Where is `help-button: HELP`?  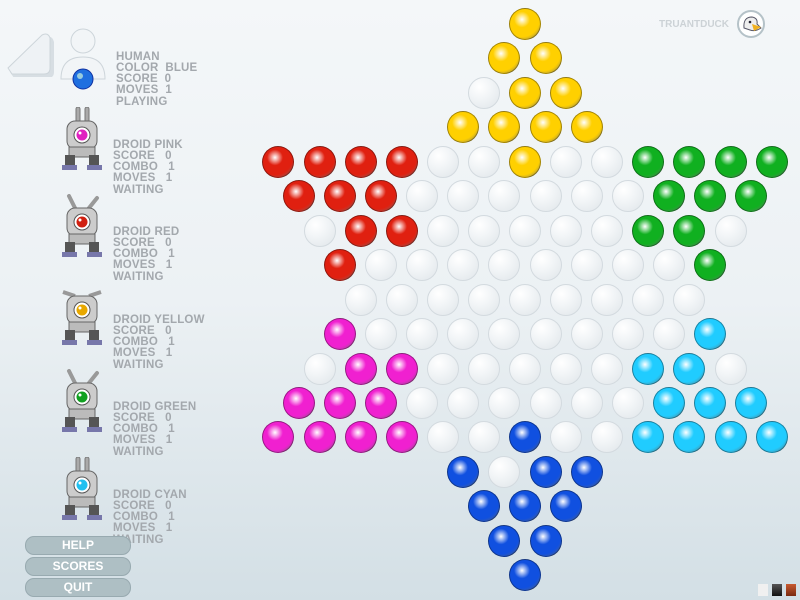
help-button: HELP is located at coordinates (78, 545).